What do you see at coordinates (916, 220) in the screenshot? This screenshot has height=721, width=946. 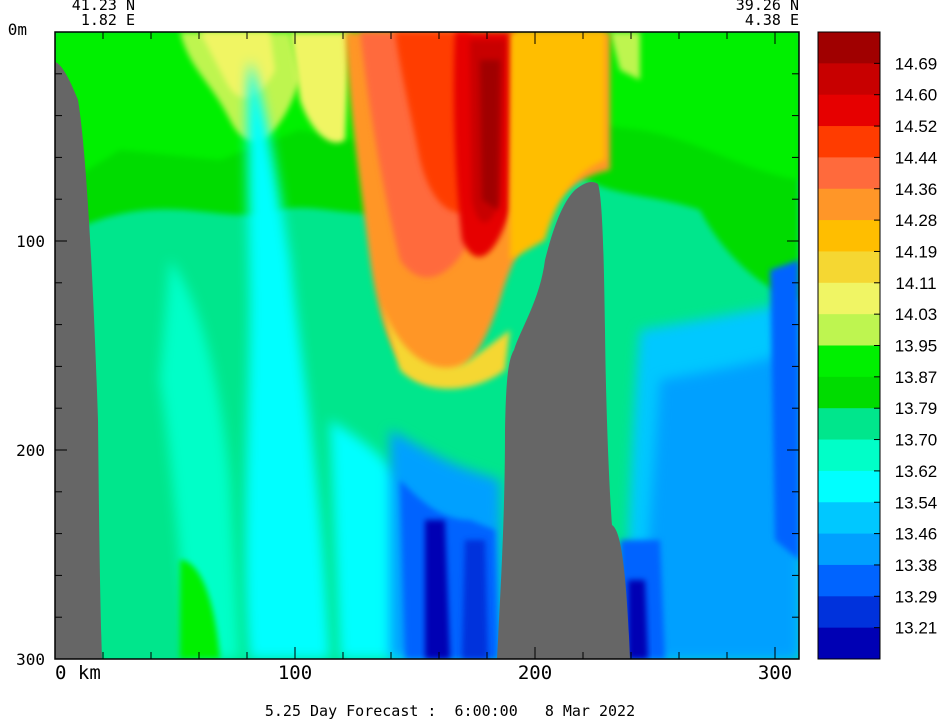 I see `colorbar-label: 14.28` at bounding box center [916, 220].